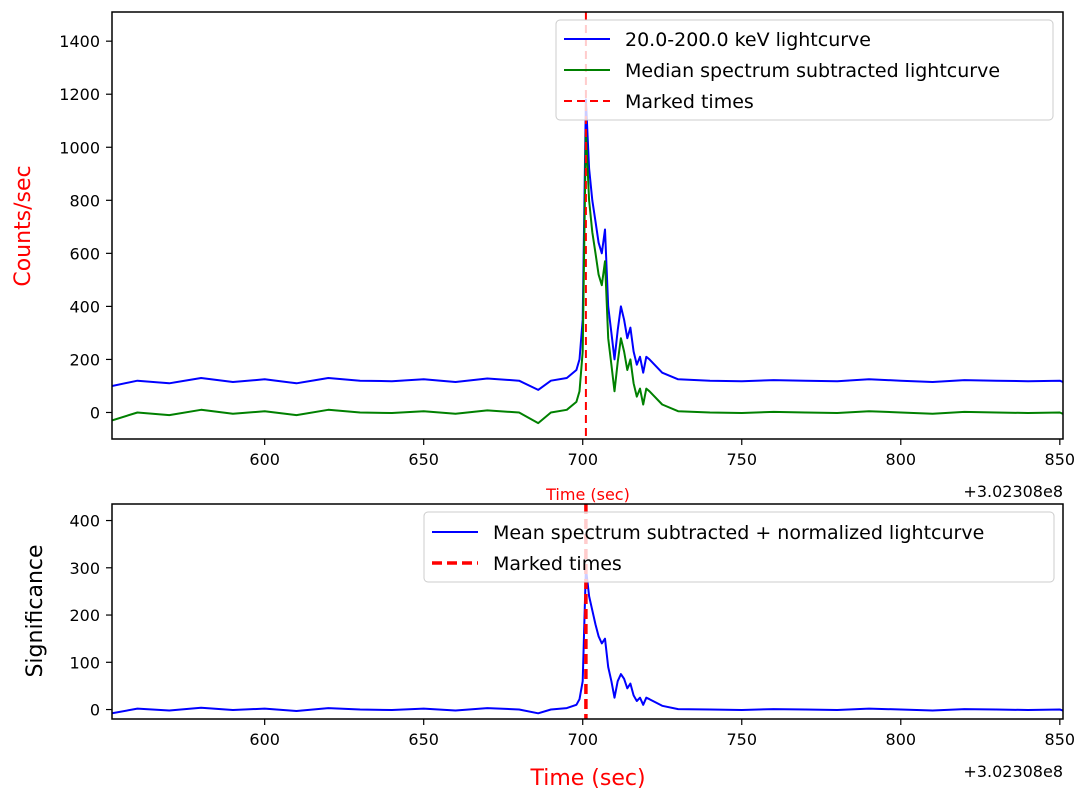 This screenshot has width=1083, height=791. Describe the element at coordinates (264, 739) in the screenshot. I see `bot-x-tick-label: 600` at that location.